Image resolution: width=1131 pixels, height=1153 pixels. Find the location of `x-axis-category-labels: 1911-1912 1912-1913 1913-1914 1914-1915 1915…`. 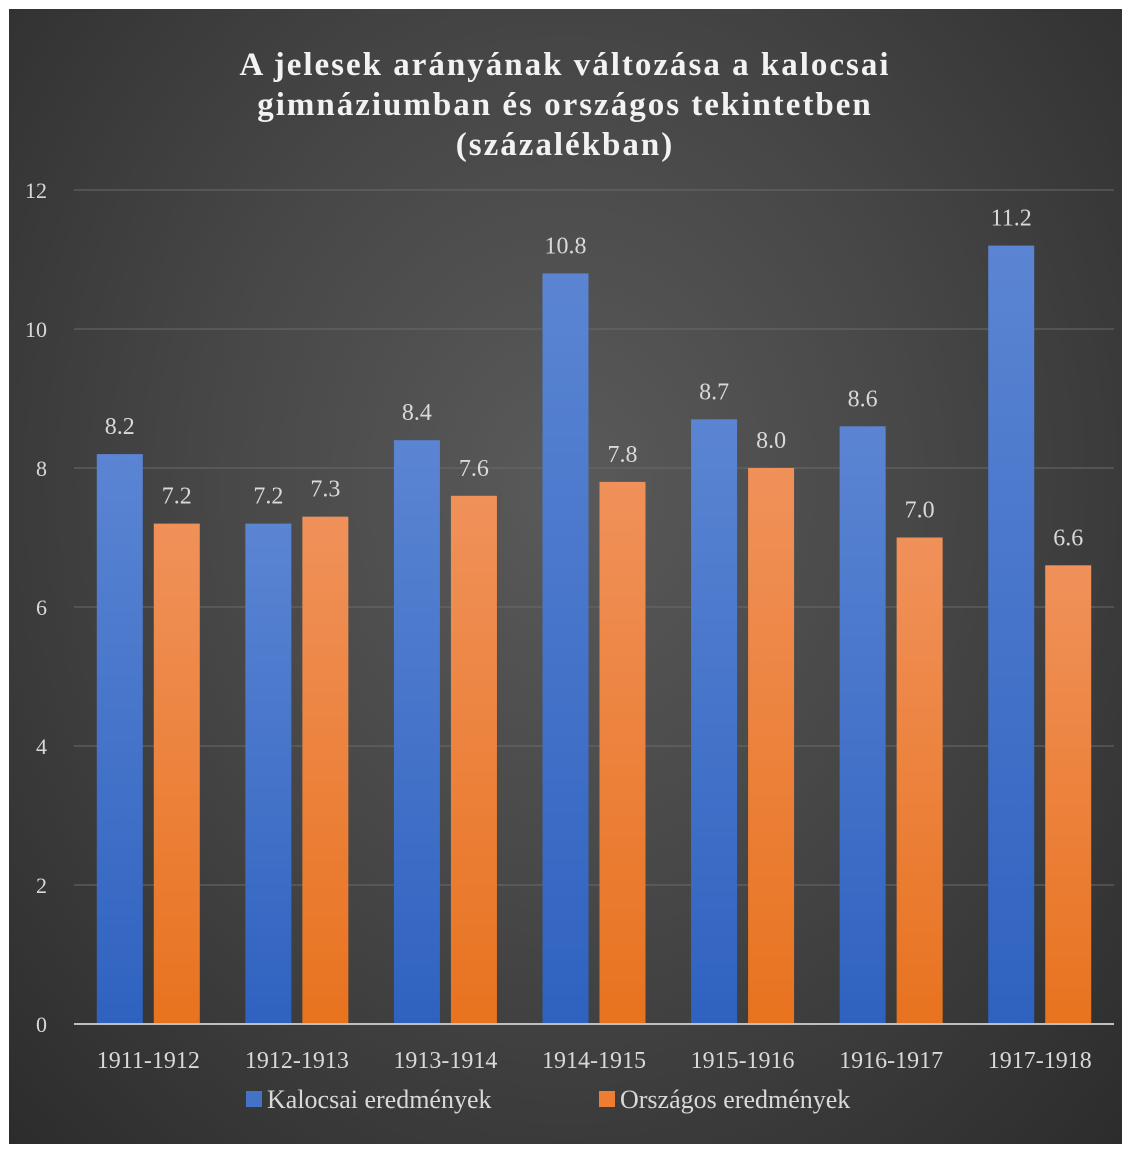

x-axis-category-labels: 1911-1912 1912-1913 1913-1914 1914-1915 1915… is located at coordinates (594, 1061).